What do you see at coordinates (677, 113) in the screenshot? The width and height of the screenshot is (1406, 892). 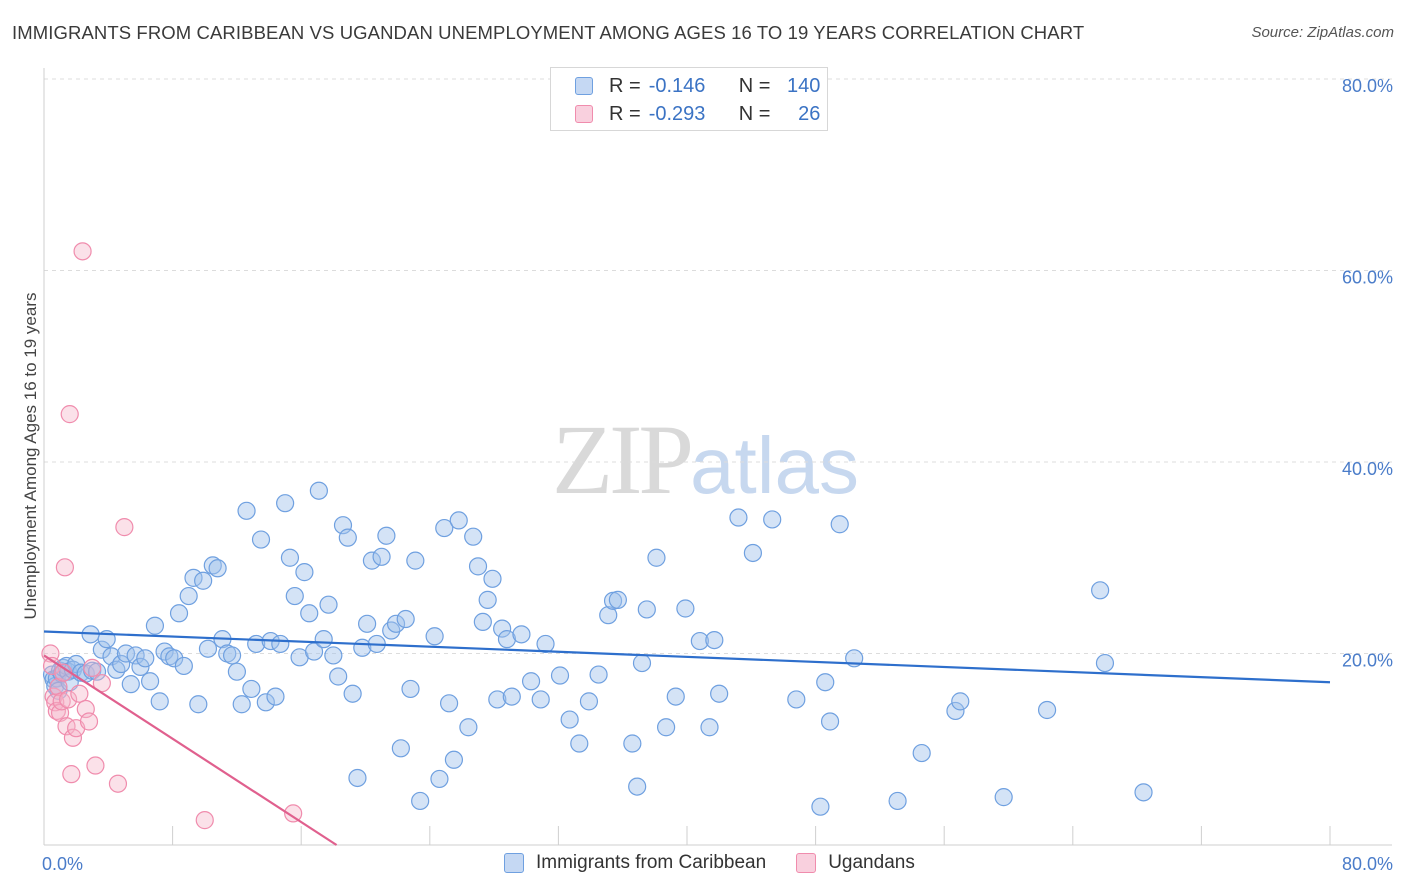 I see `legend-r-value: -0.293` at bounding box center [677, 113].